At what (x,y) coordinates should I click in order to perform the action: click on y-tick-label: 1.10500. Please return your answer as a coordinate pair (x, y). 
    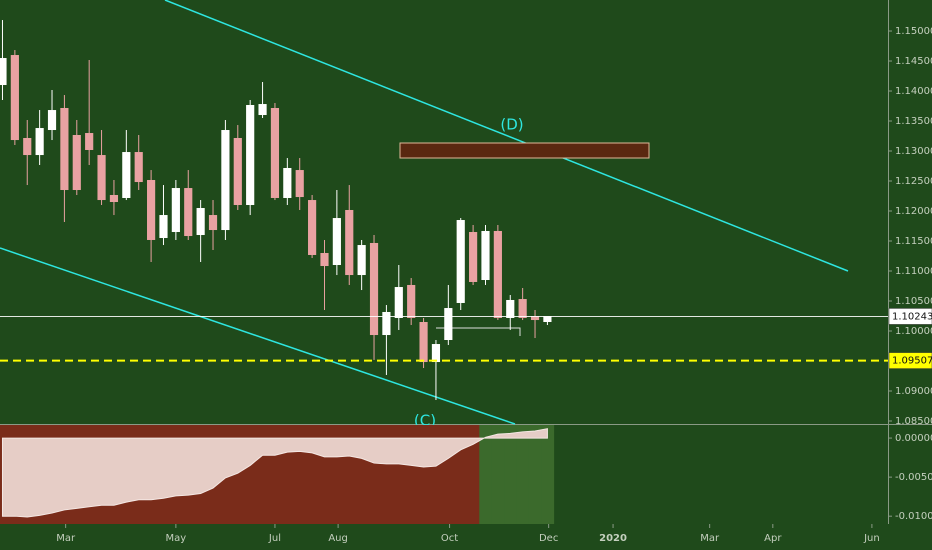
    Looking at the image, I should click on (913, 301).